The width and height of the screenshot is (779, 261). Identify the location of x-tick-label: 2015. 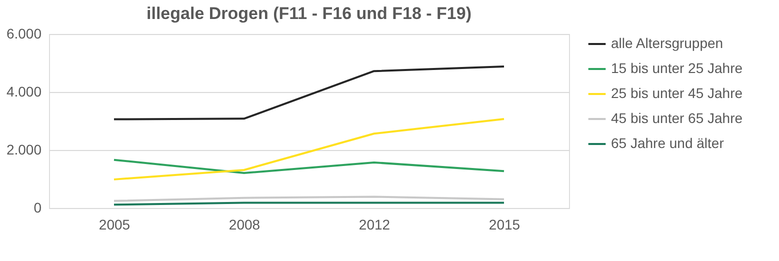
(504, 224).